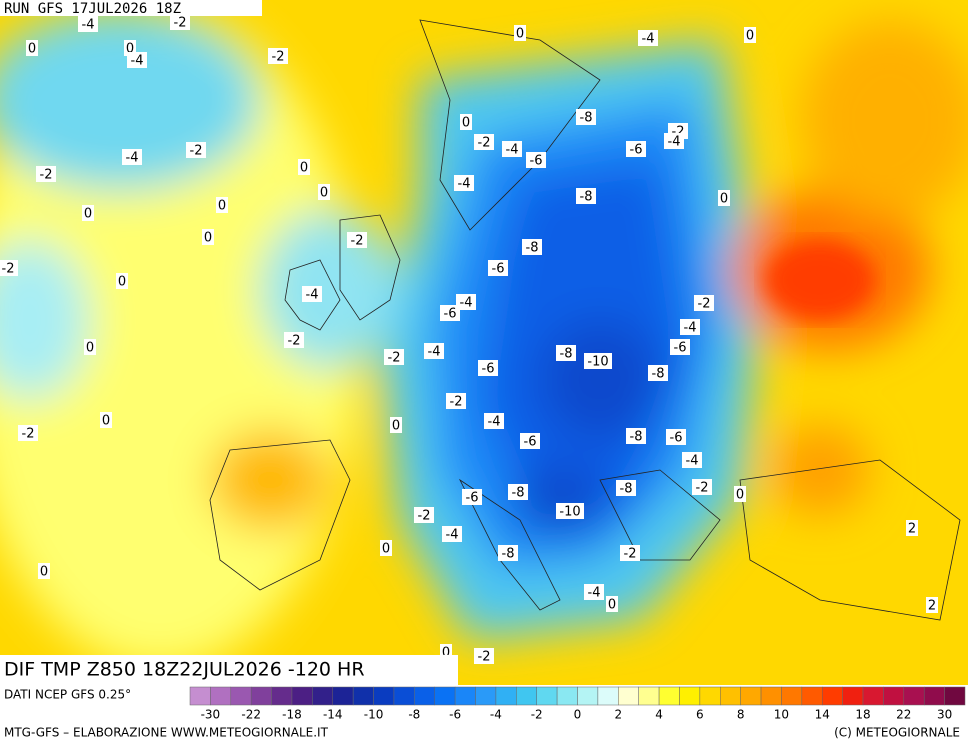 This screenshot has height=749, width=968. What do you see at coordinates (537, 715) in the screenshot?
I see `color-bar-tick-label: -2` at bounding box center [537, 715].